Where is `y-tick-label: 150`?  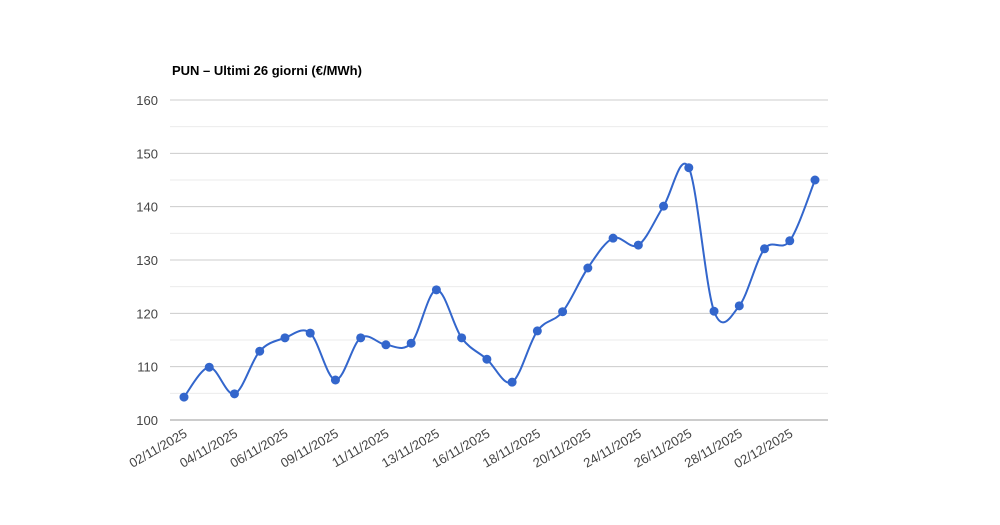
y-tick-label: 150 is located at coordinates (147, 153).